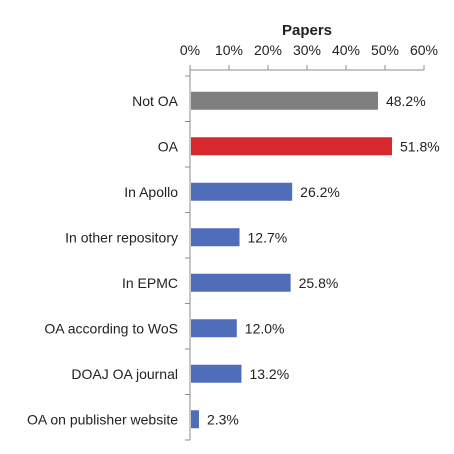 The height and width of the screenshot is (454, 454). Describe the element at coordinates (121, 237) in the screenshot. I see `category-label: In other repository` at that location.